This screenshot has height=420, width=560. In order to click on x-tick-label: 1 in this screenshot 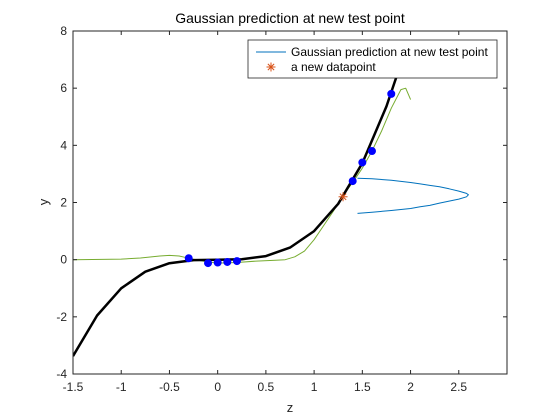, I will do `click(314, 387)`.